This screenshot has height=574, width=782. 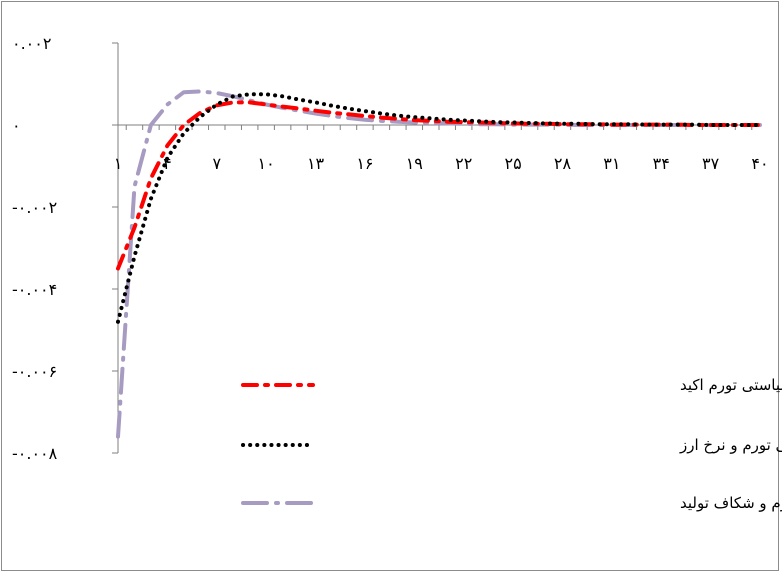 I want to click on legend-label: حساب جاری-قاعده سیاستی تورم و شکاف تولید, so click(x=731, y=503).